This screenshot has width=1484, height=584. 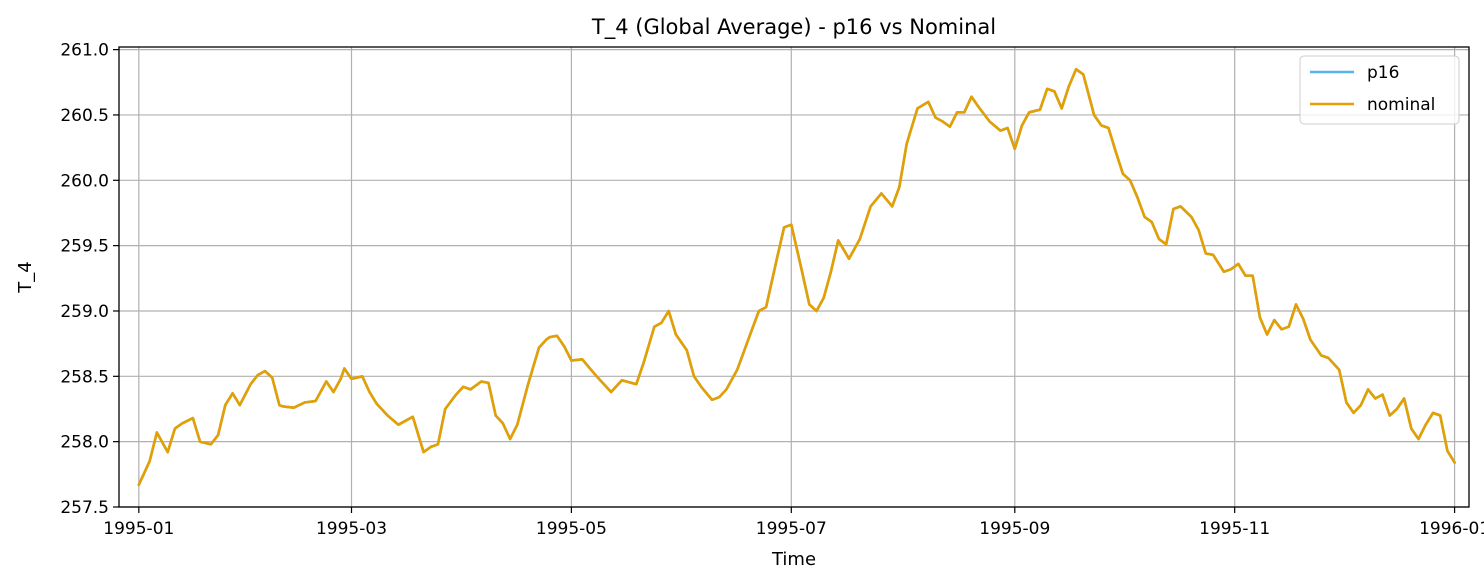 What do you see at coordinates (138, 529) in the screenshot?
I see `x-tick-label: 1995-01` at bounding box center [138, 529].